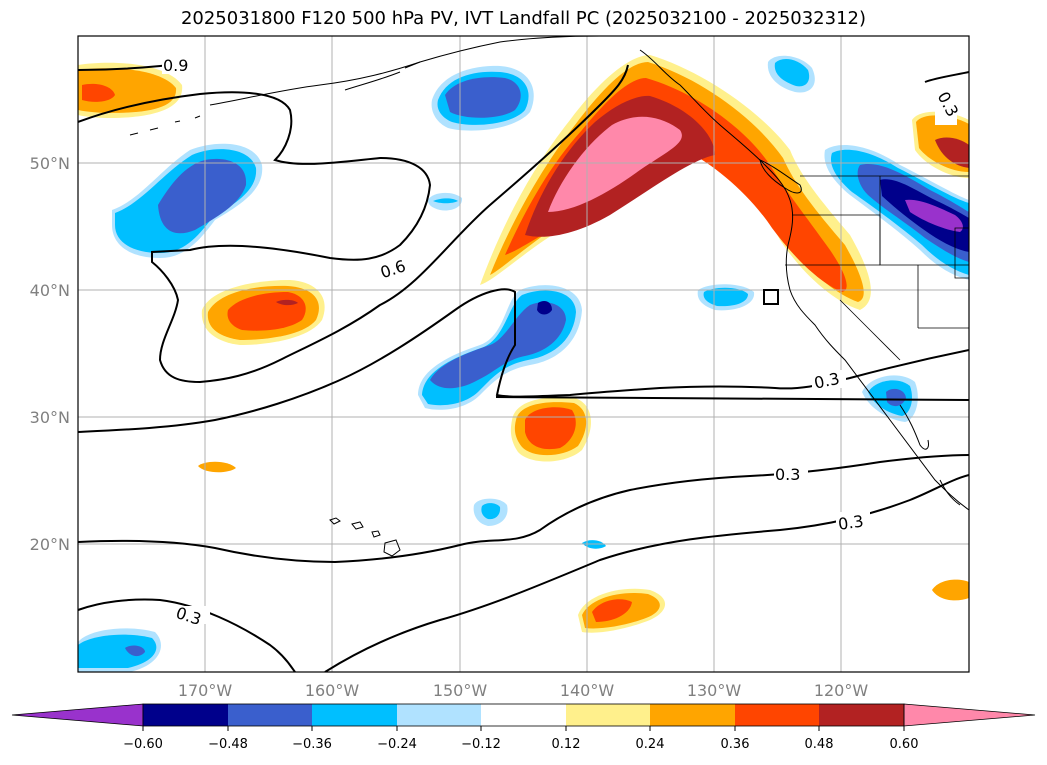 This screenshot has height=765, width=1047. I want to click on lon-label-130w: 130°W, so click(714, 690).